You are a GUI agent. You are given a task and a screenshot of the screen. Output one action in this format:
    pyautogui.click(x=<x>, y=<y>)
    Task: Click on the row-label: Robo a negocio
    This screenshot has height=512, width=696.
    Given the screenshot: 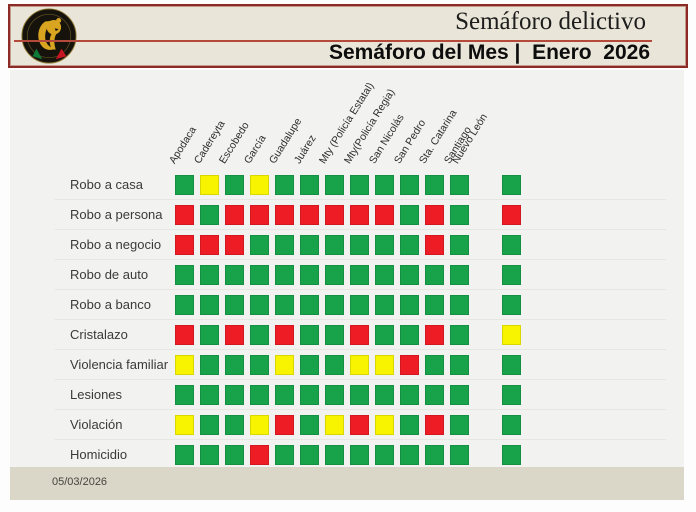 What is the action you would take?
    pyautogui.click(x=116, y=244)
    